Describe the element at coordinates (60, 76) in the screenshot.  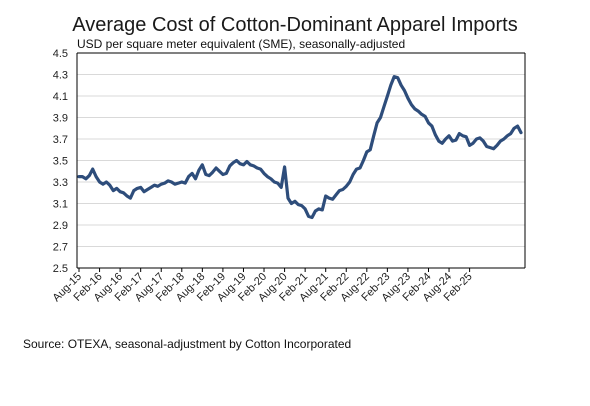
I see `y-tick-label: 4.3` at that location.